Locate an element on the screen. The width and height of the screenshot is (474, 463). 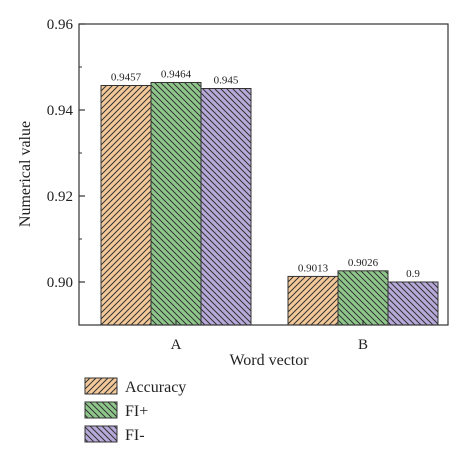
y-tick-label: 0.94 is located at coordinates (60, 111).